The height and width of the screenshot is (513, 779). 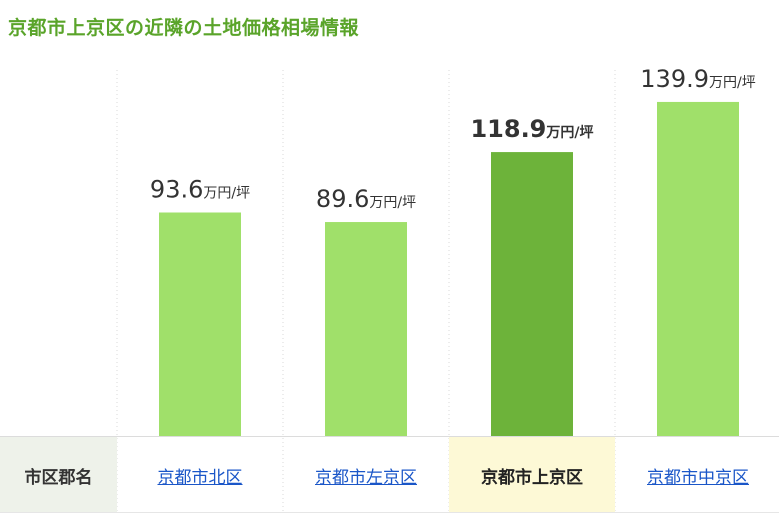 I want to click on category-cell-2: 京都市左京区, so click(x=366, y=475).